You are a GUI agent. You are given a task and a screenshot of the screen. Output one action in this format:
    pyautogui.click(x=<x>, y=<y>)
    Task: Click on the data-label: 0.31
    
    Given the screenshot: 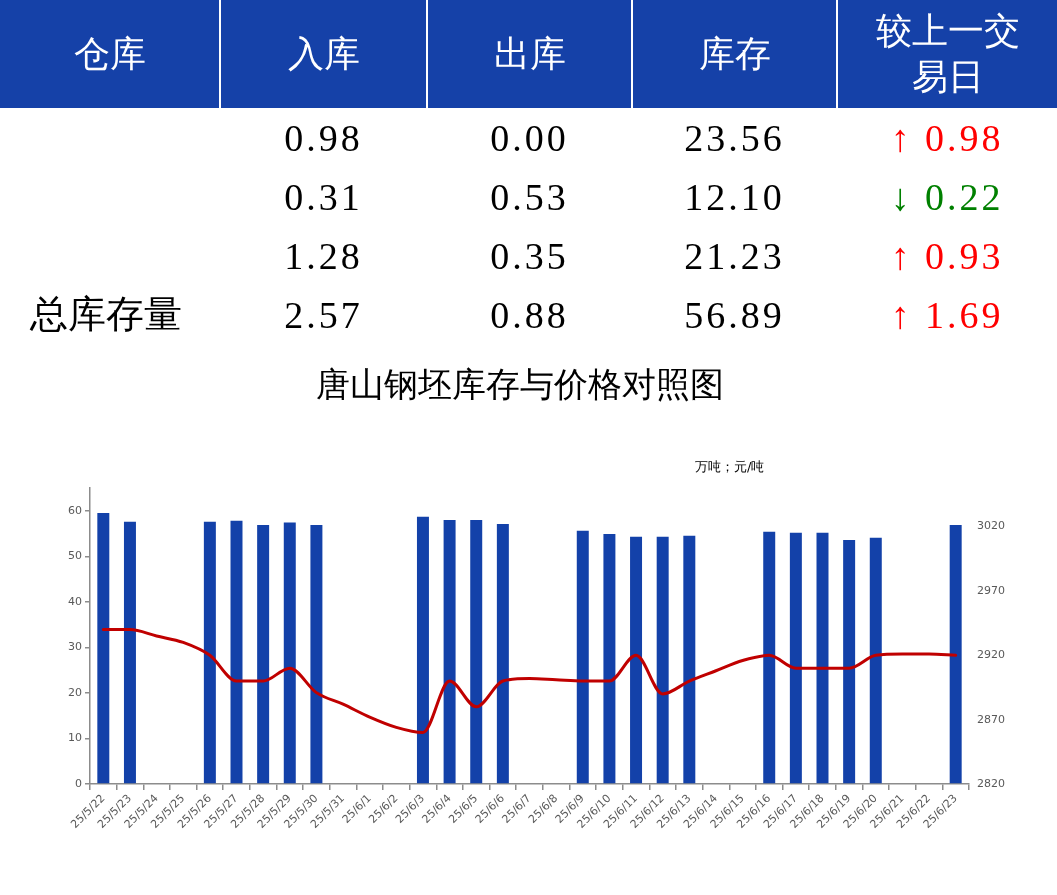 What is the action you would take?
    pyautogui.click(x=323, y=196)
    